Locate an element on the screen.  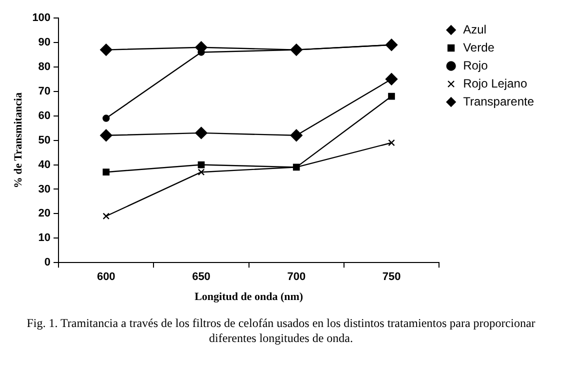
y-tick-label: 90 is located at coordinates (44, 42).